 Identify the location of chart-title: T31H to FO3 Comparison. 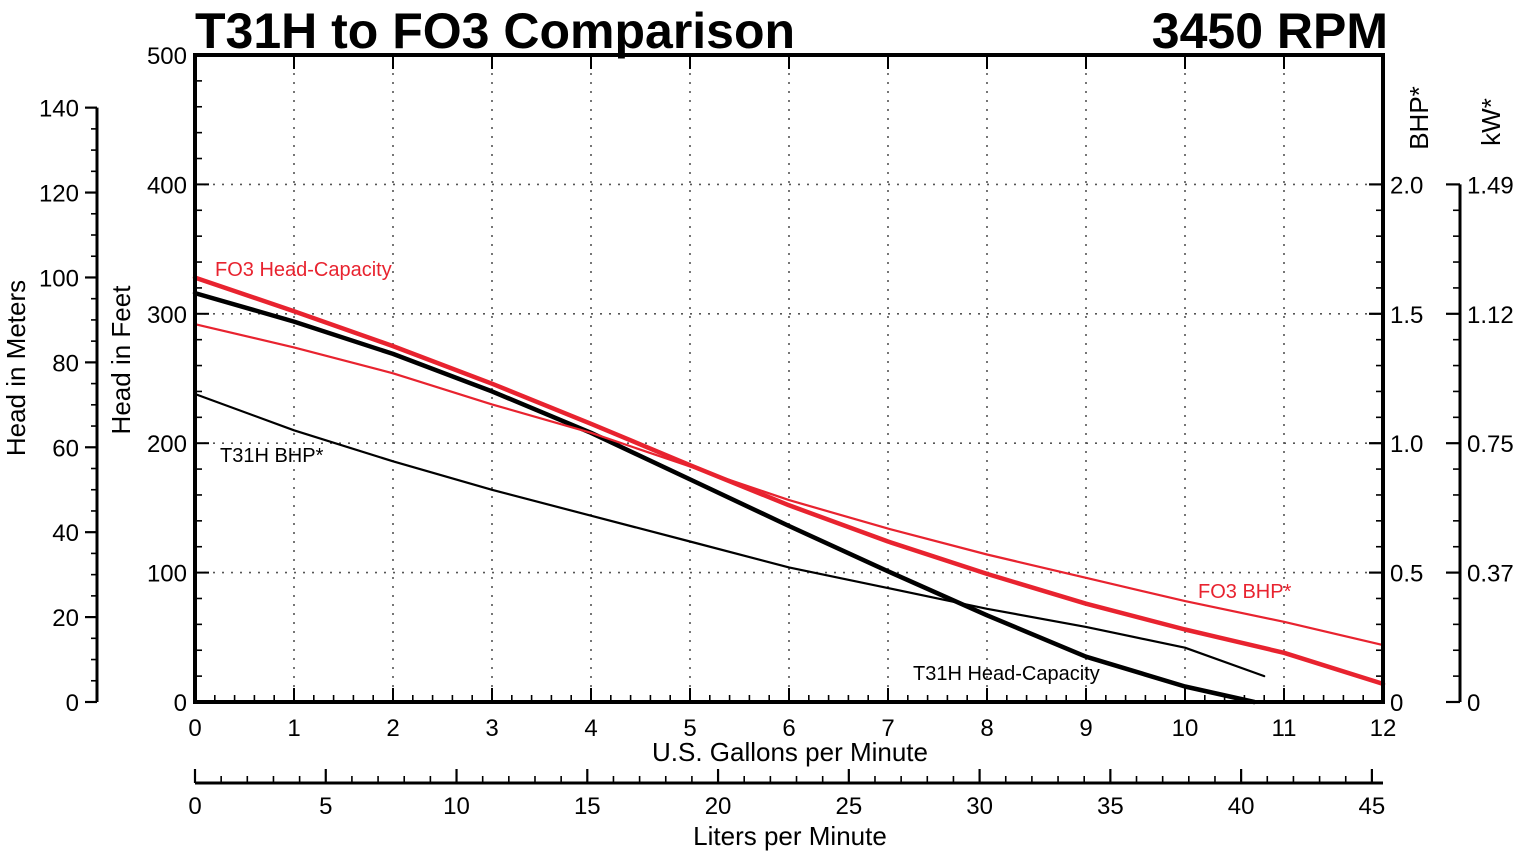
(495, 31).